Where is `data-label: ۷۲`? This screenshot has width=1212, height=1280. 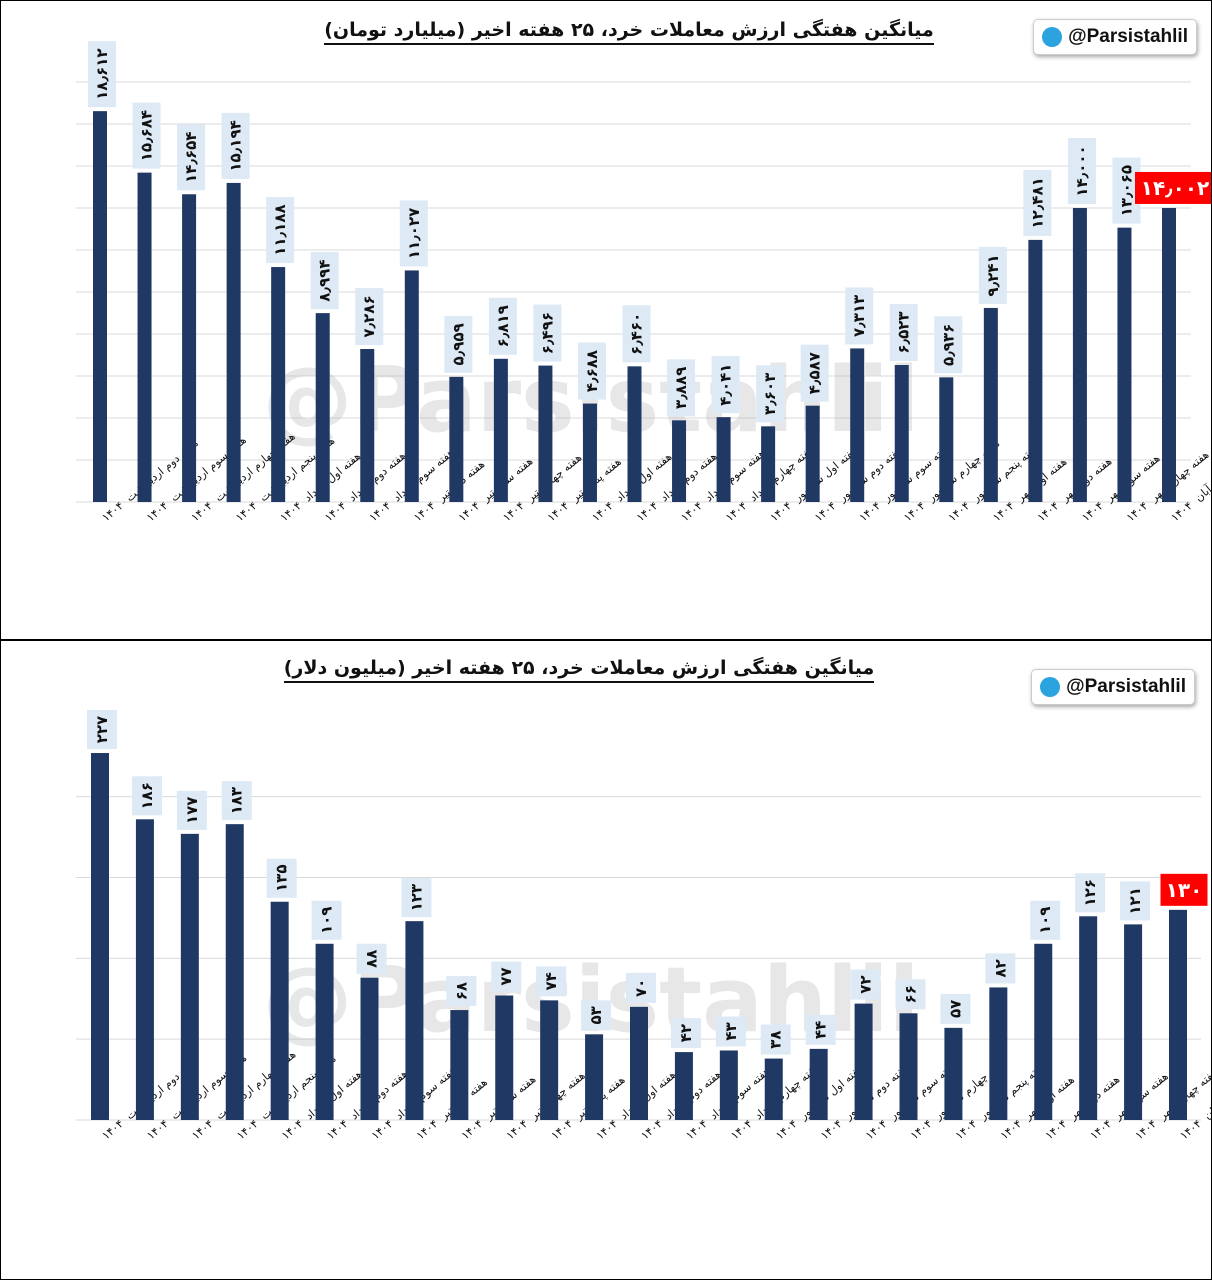 data-label: ۷۲ is located at coordinates (866, 984).